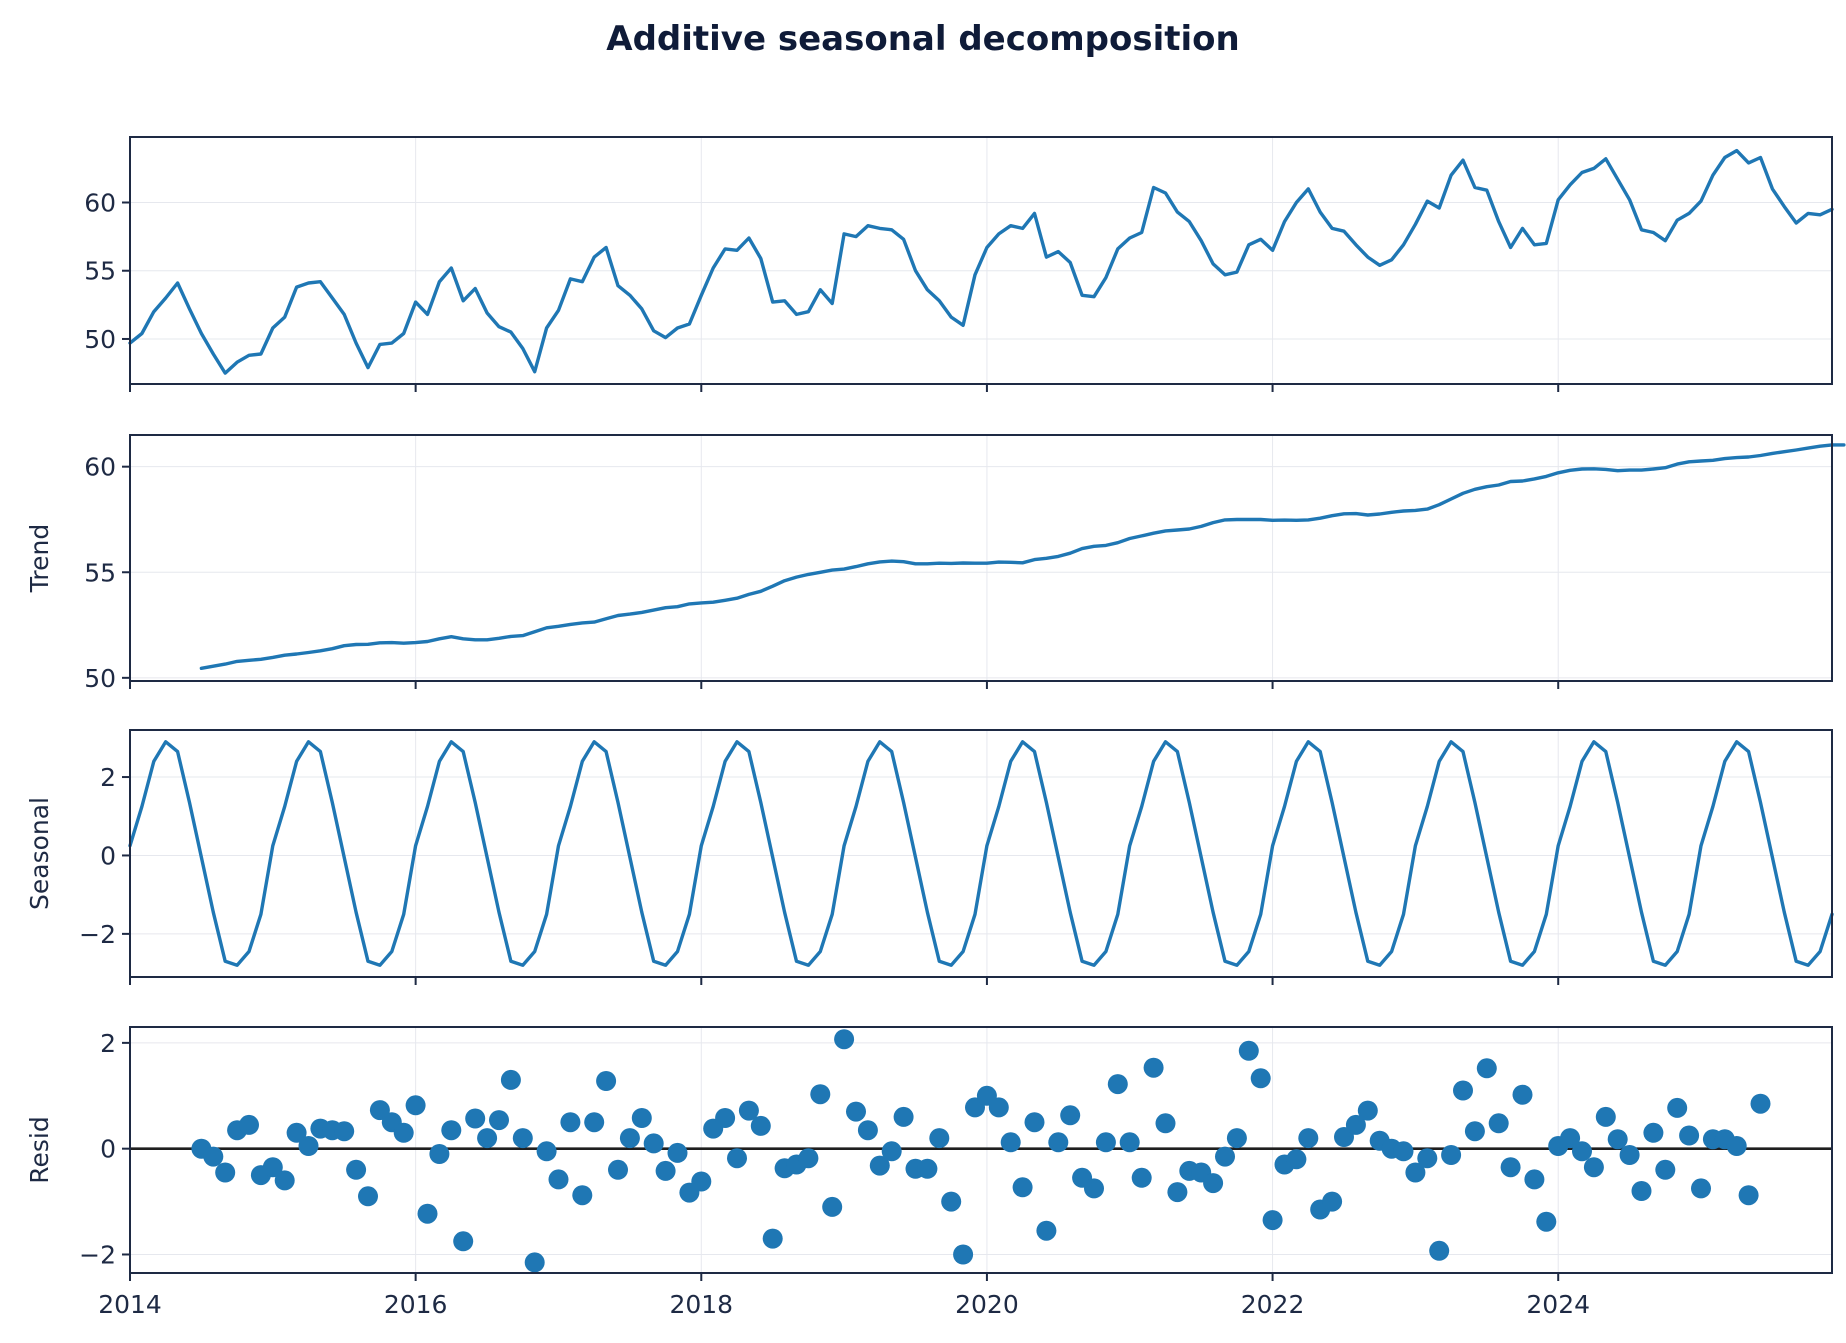 Image resolution: width=1846 pixels, height=1343 pixels. I want to click on y-tick-label: 2, so click(108, 777).